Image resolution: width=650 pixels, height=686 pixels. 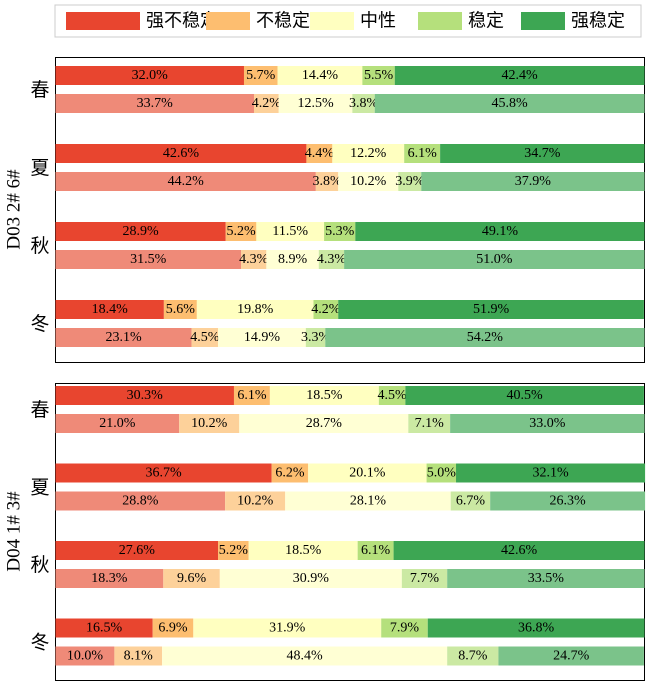 What do you see at coordinates (340, 231) in the screenshot?
I see `data-label: 5.3%` at bounding box center [340, 231].